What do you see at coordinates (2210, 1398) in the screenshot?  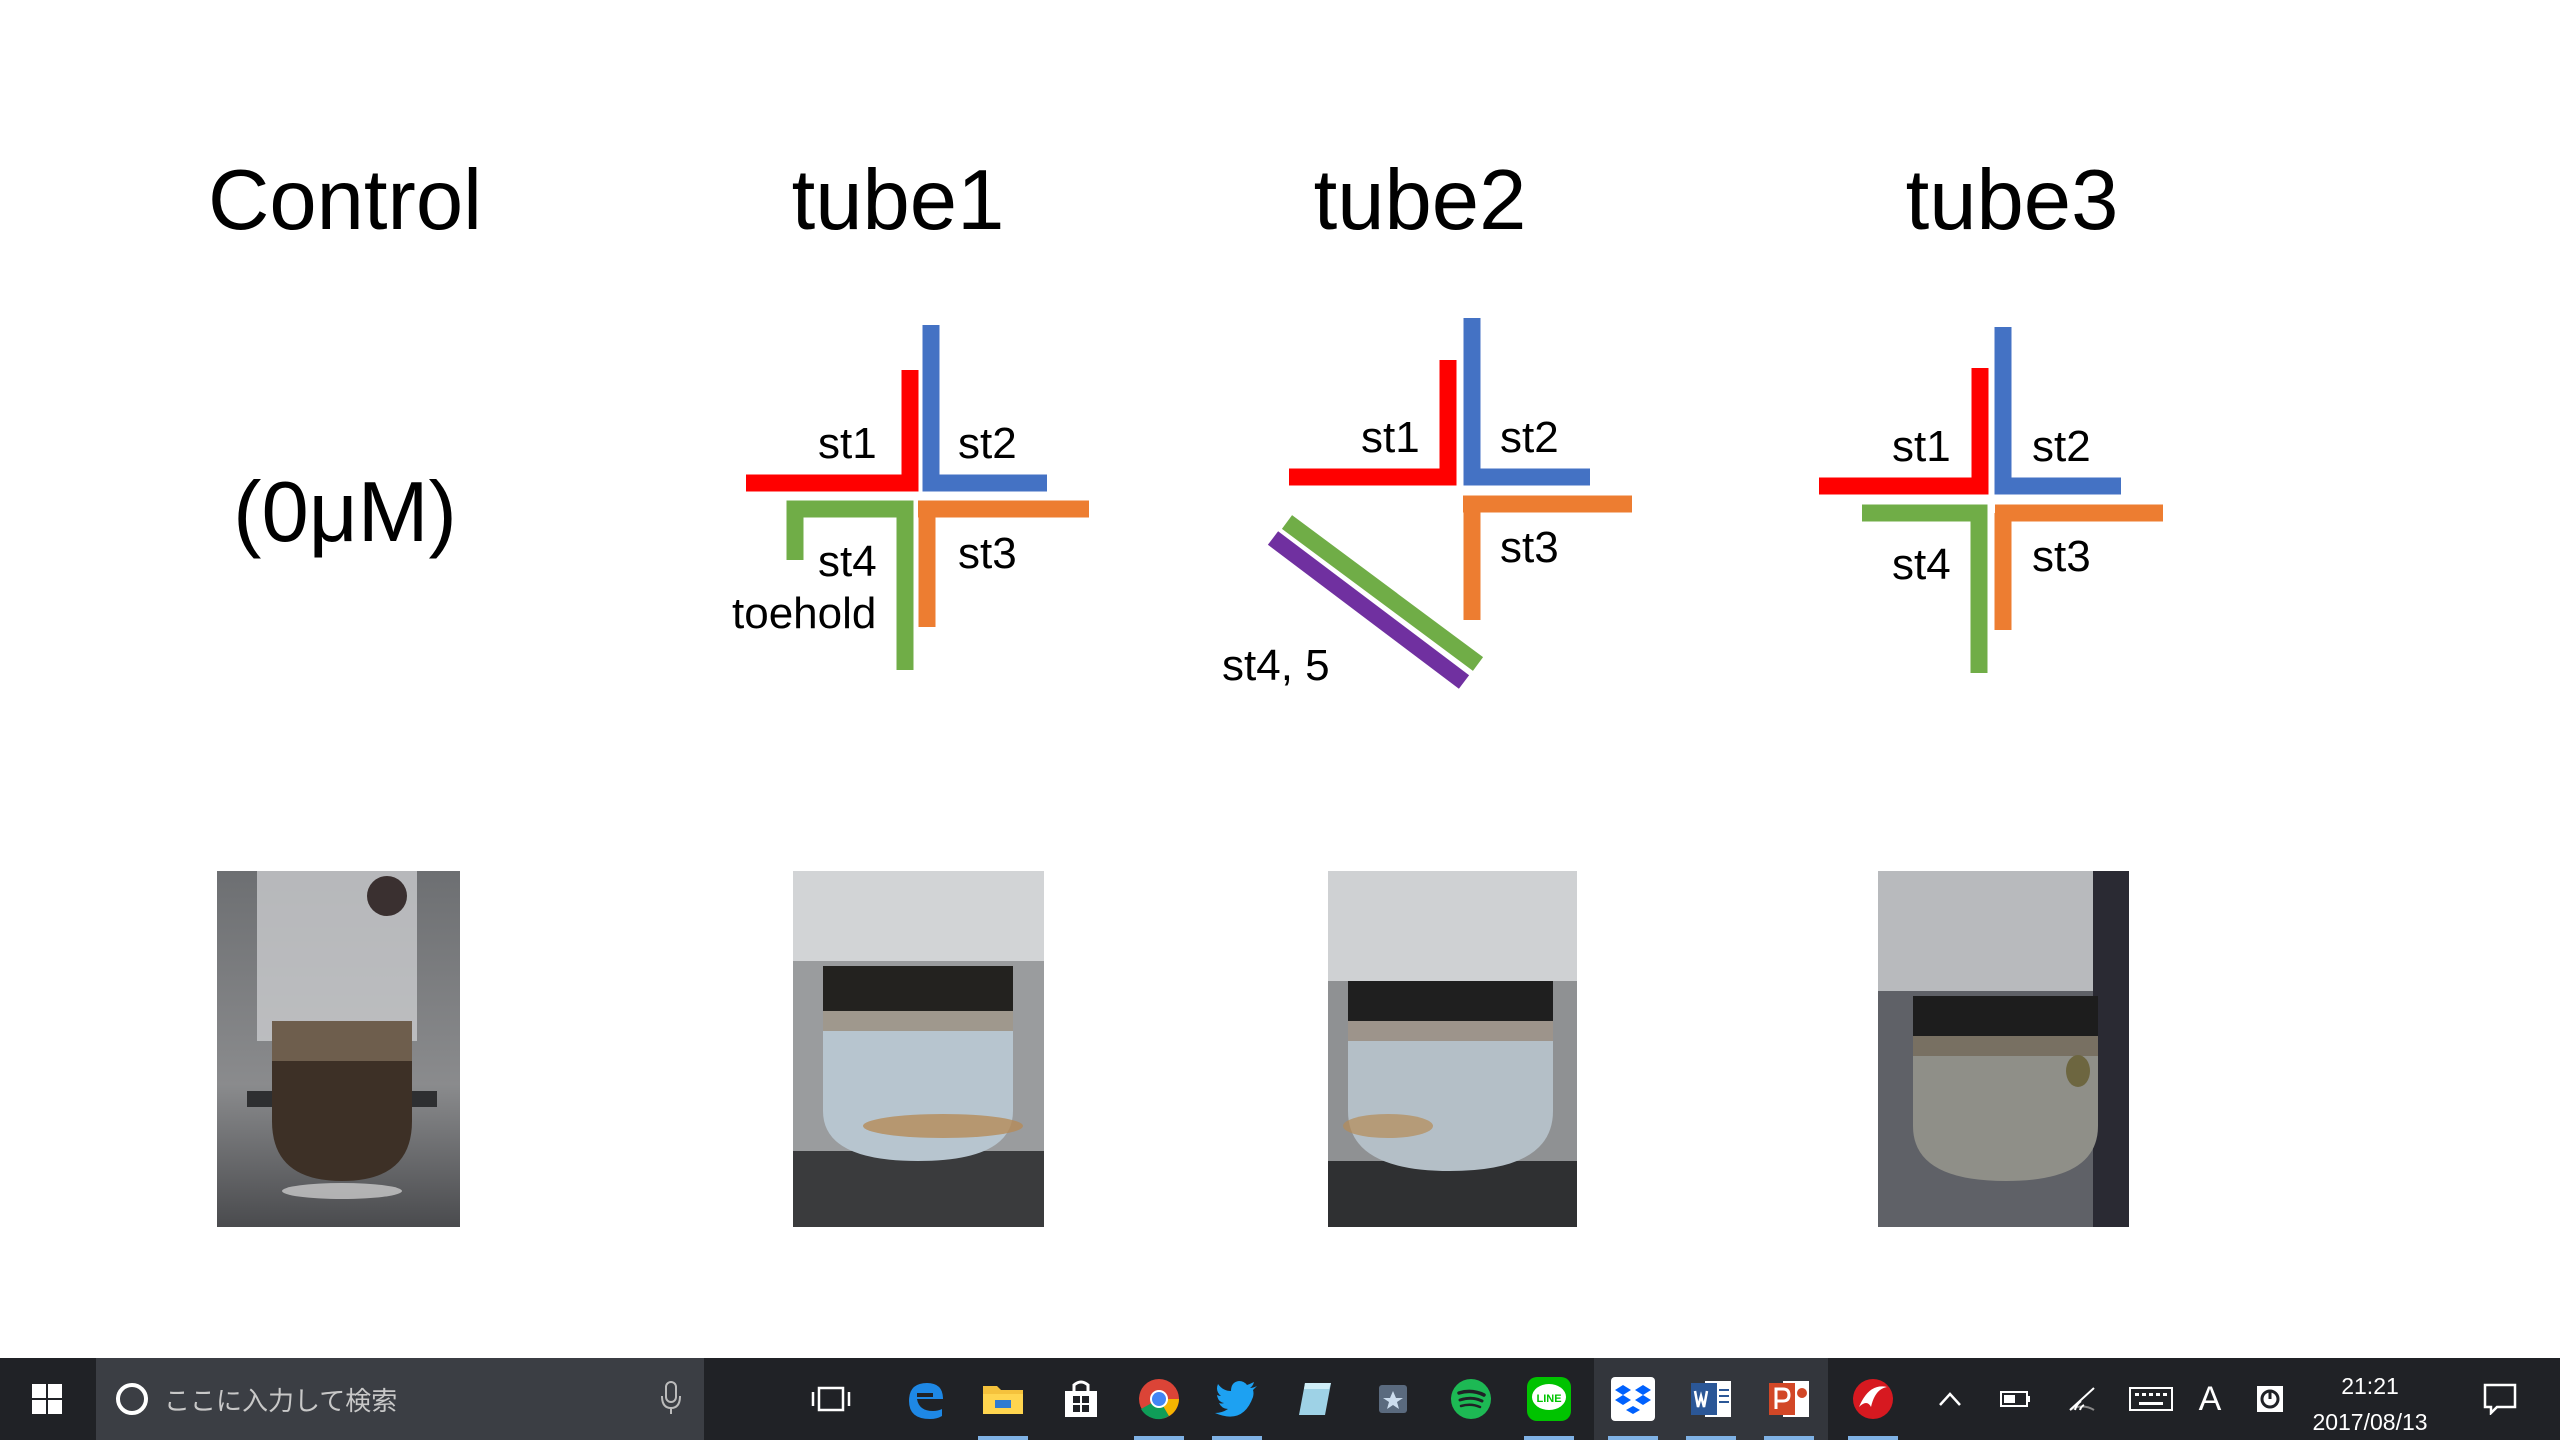 I see `ime-mode-indicator: A` at bounding box center [2210, 1398].